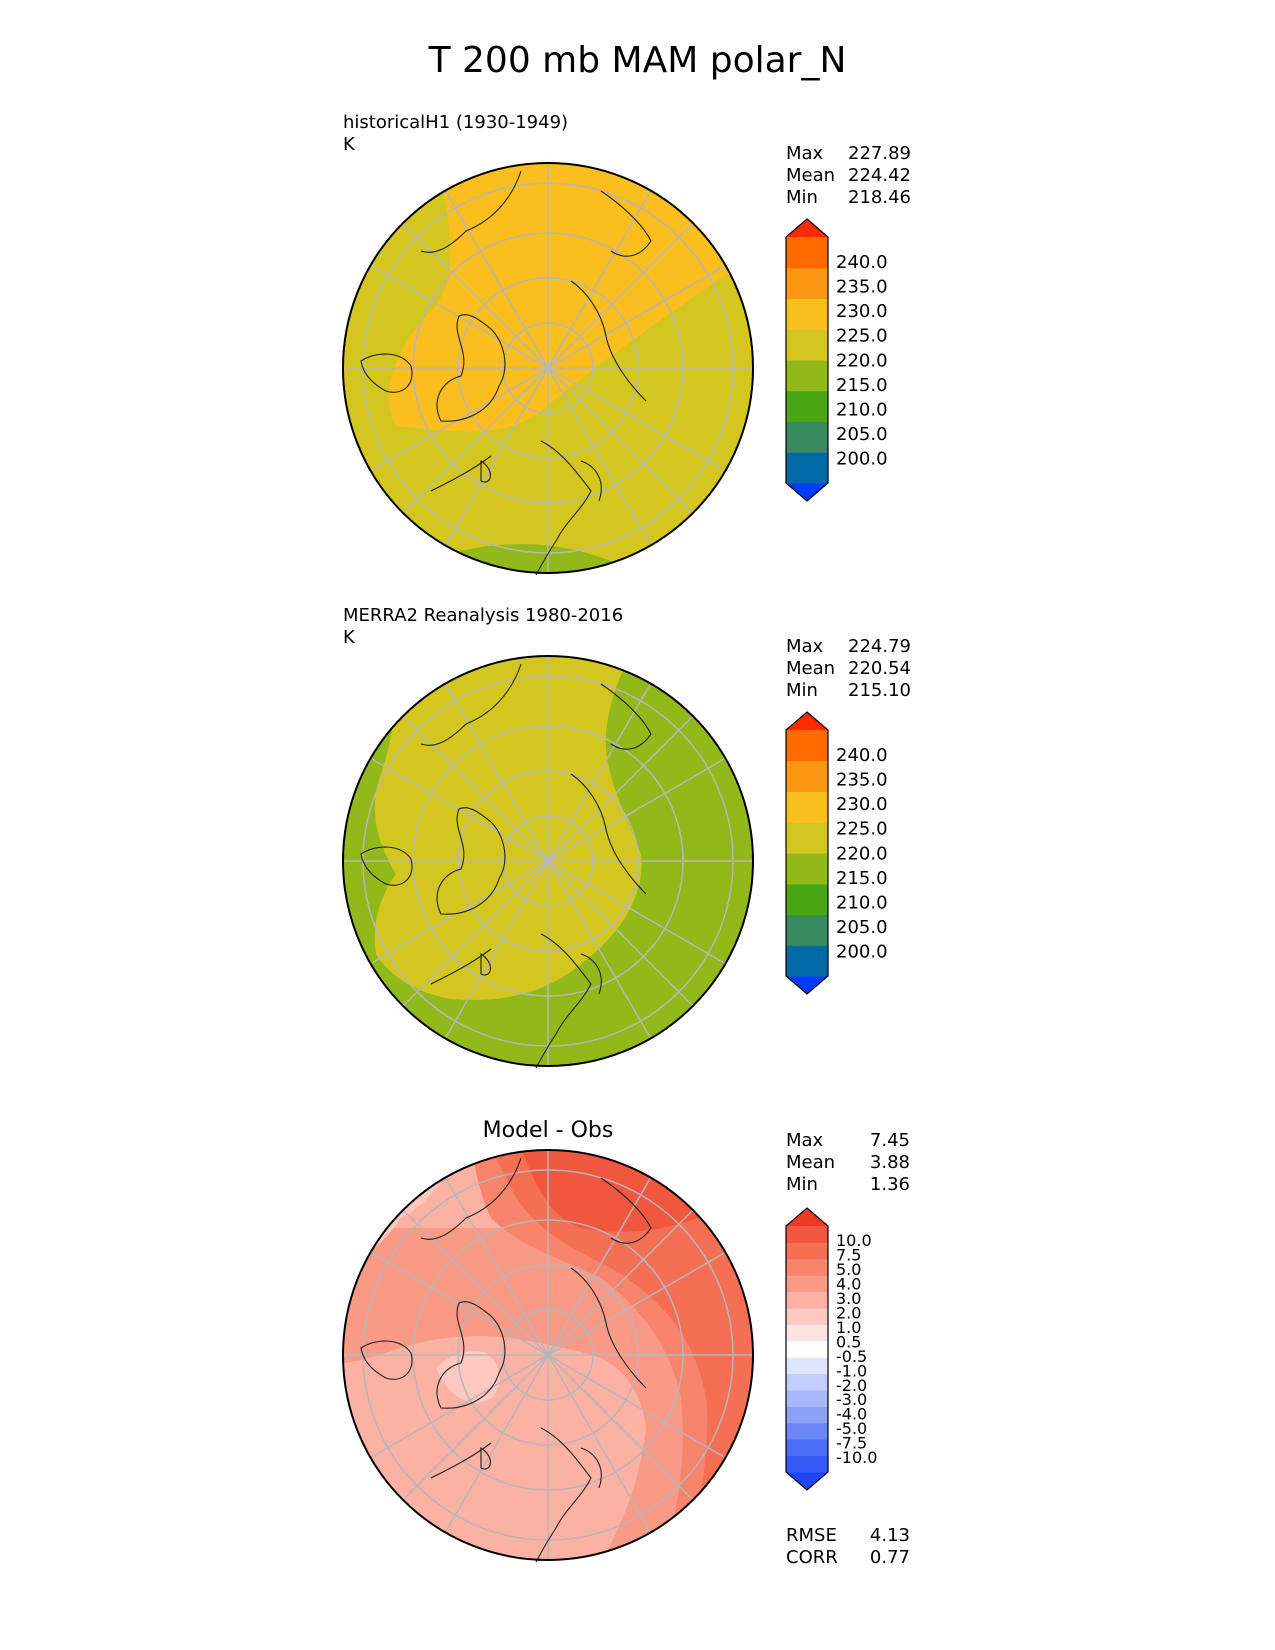 This screenshot has width=1275, height=1650. What do you see at coordinates (889, 1557) in the screenshot?
I see `corr-value: 0.77` at bounding box center [889, 1557].